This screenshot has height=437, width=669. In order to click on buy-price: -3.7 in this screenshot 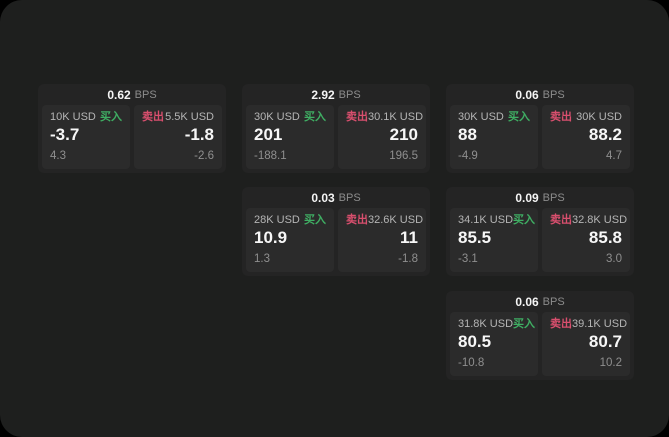, I will do `click(65, 134)`.